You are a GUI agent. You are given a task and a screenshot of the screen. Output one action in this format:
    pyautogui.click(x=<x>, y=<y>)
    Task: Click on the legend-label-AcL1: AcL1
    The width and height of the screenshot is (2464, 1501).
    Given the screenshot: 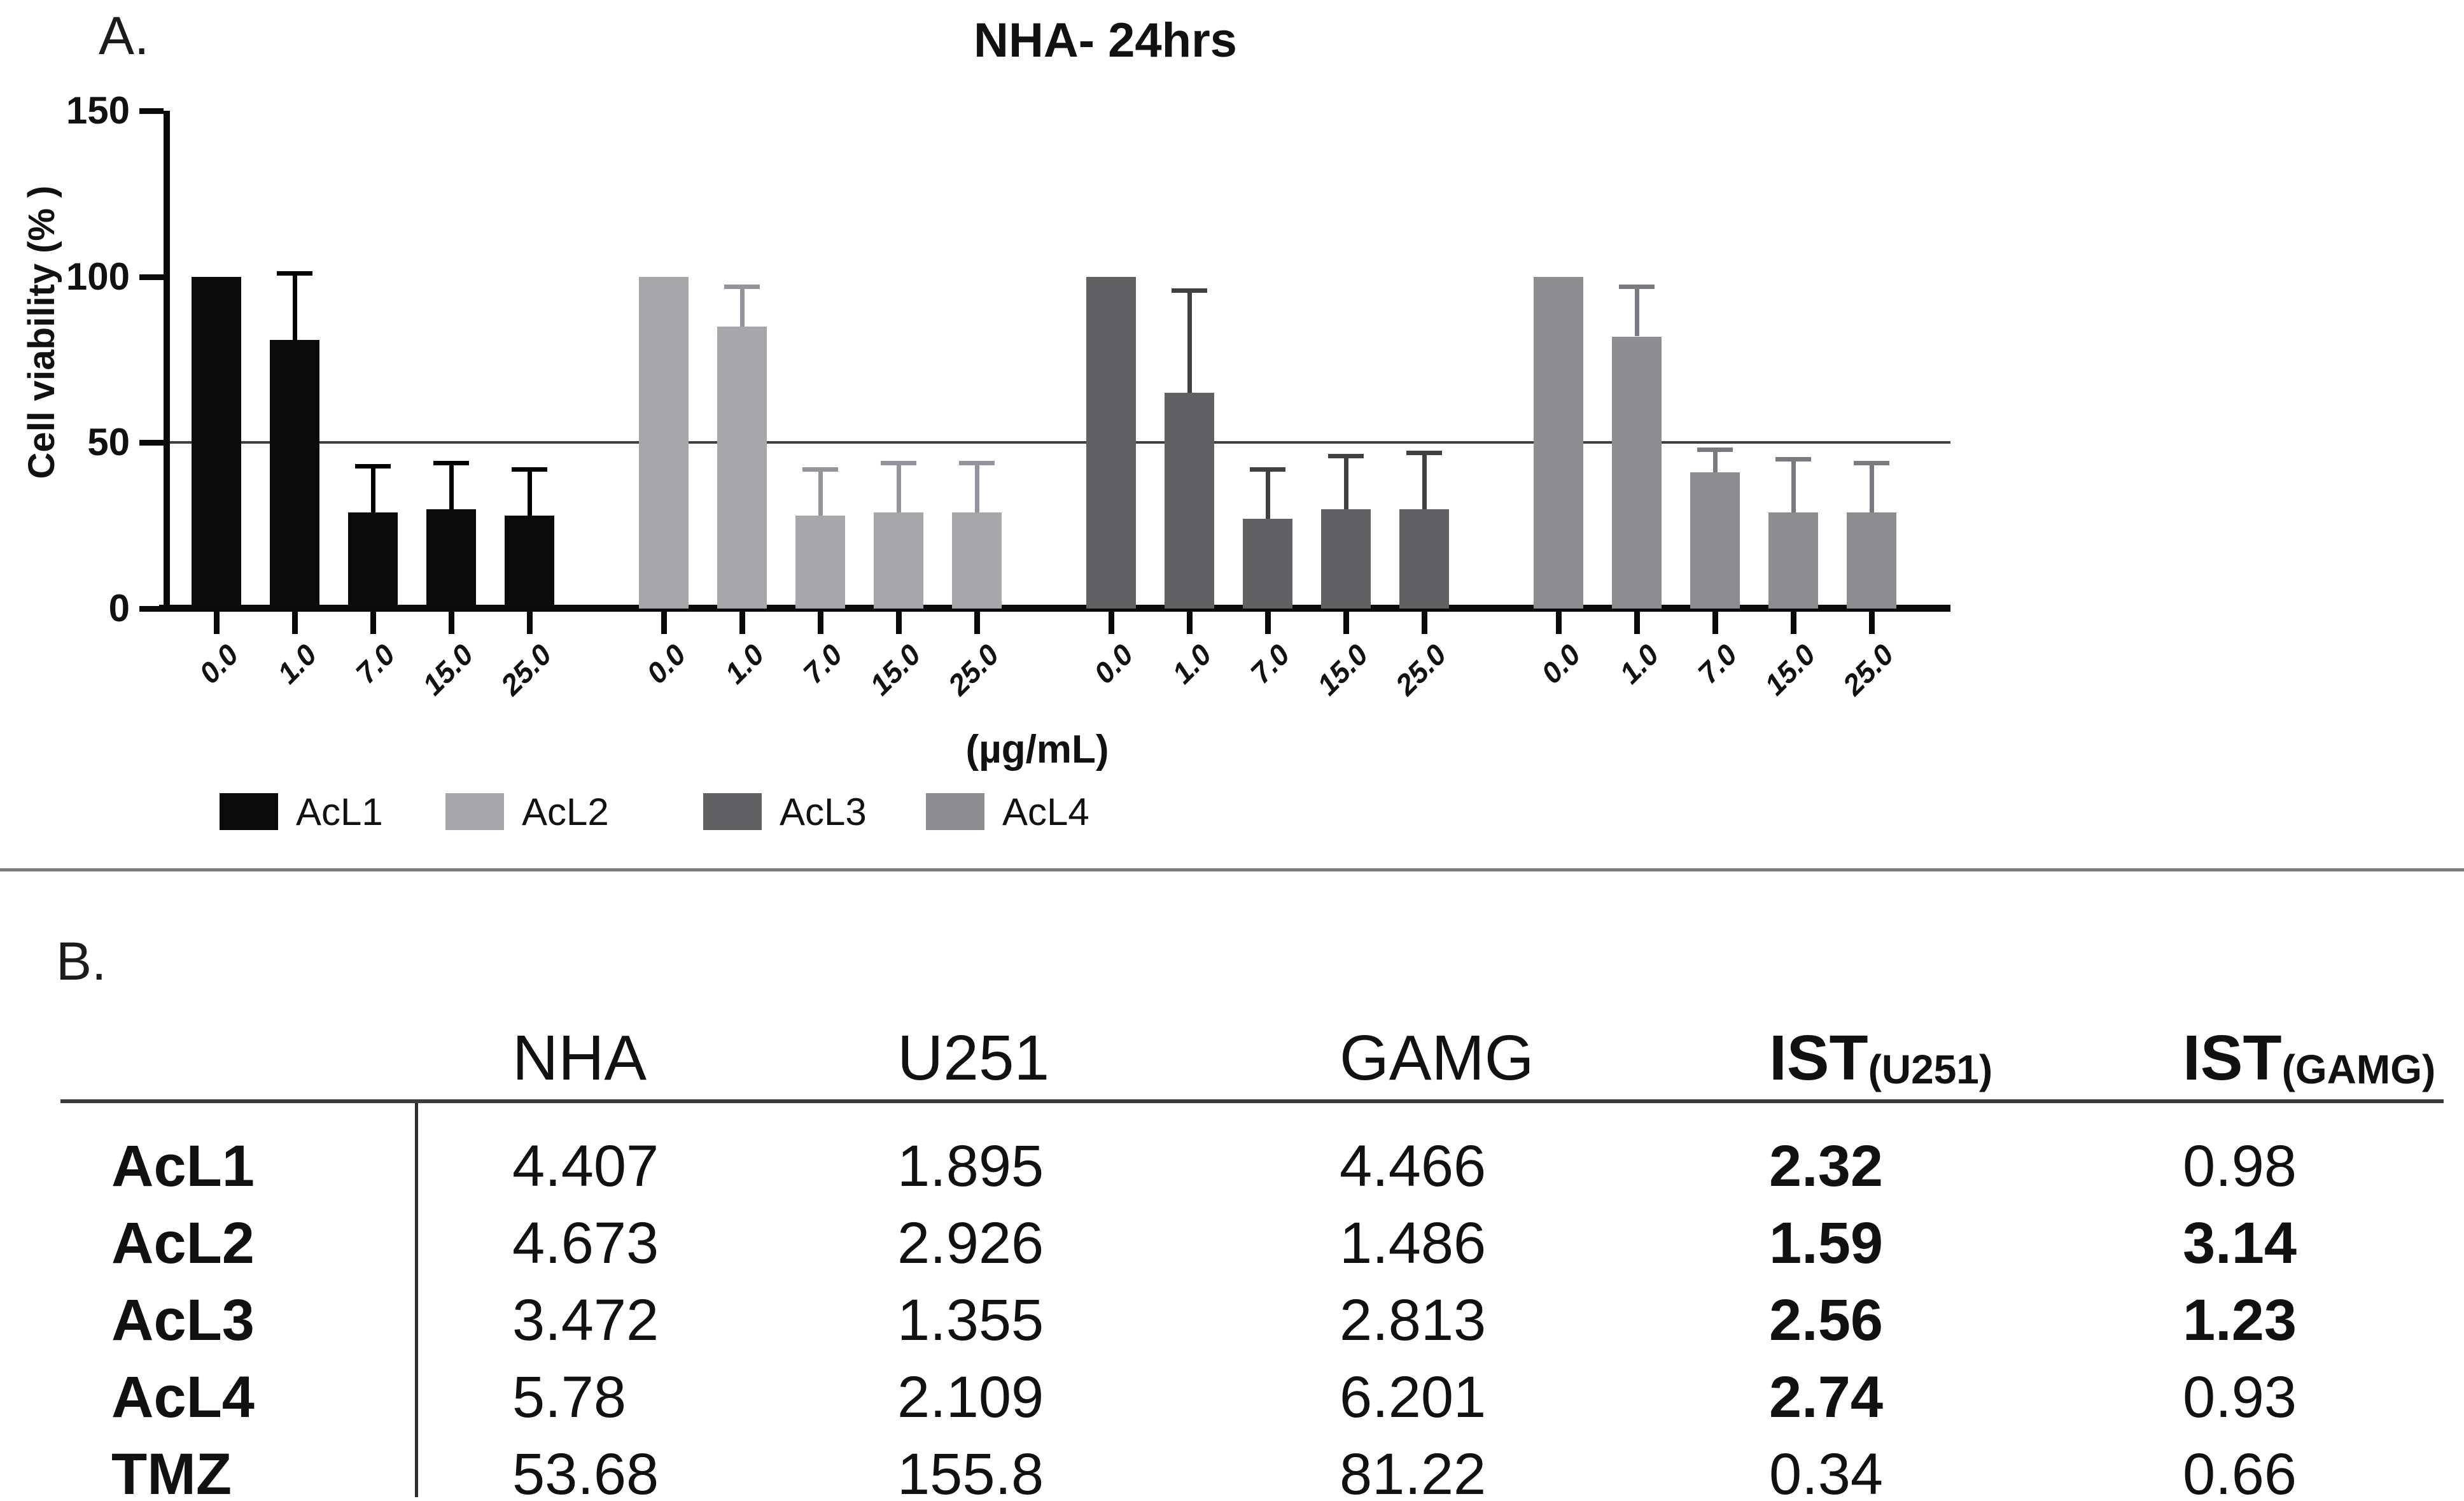 What is the action you would take?
    pyautogui.click(x=339, y=812)
    